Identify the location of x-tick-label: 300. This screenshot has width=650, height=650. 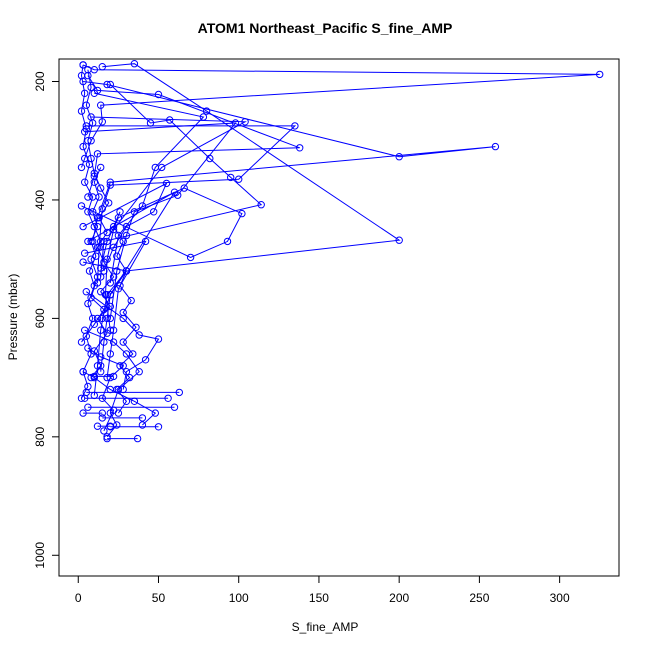
(560, 598).